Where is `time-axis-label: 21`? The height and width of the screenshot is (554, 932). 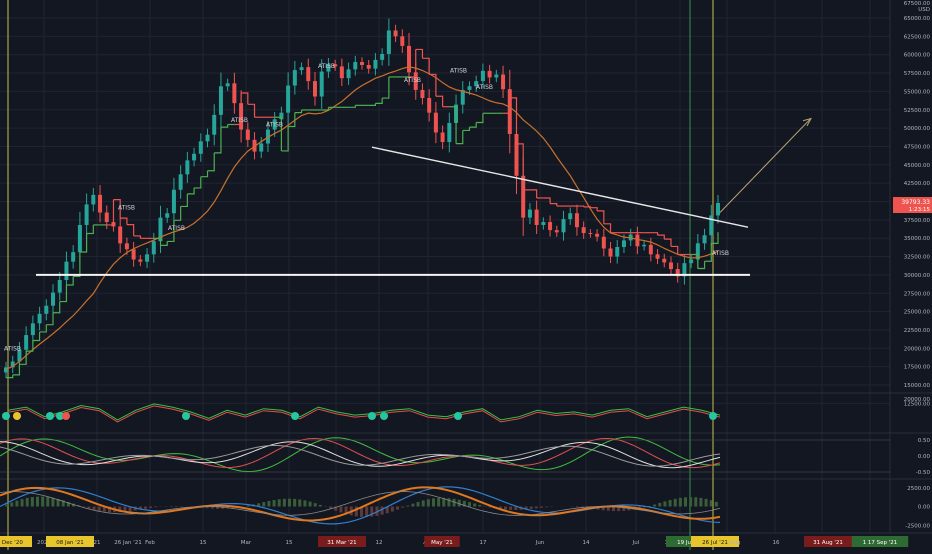 time-axis-label: 21 is located at coordinates (97, 543).